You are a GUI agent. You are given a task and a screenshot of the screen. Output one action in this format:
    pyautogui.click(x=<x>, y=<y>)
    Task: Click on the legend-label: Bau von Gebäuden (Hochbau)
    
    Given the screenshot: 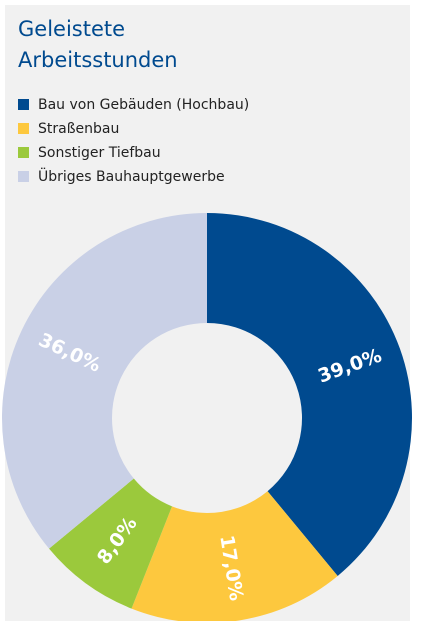 What is the action you would take?
    pyautogui.click(x=143, y=105)
    